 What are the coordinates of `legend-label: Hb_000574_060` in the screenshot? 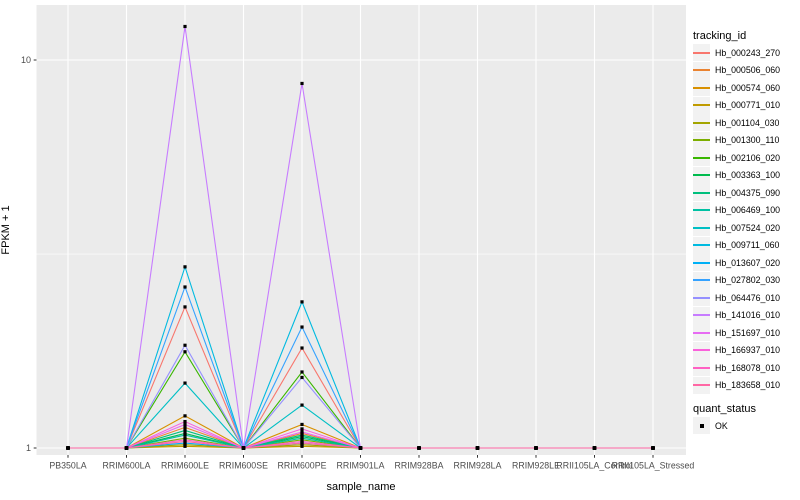 It's located at (748, 87).